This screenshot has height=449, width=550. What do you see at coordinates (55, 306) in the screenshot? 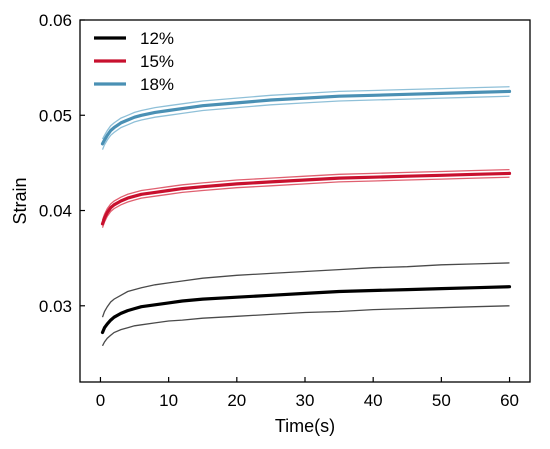
I see `y-tick-label: 0.03` at bounding box center [55, 306].